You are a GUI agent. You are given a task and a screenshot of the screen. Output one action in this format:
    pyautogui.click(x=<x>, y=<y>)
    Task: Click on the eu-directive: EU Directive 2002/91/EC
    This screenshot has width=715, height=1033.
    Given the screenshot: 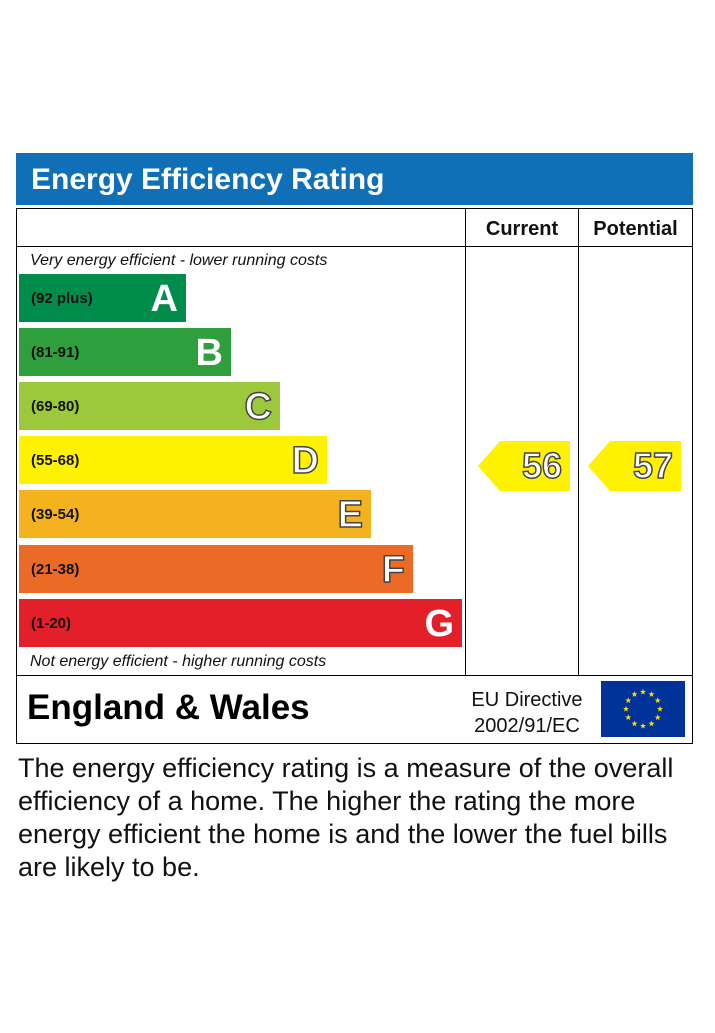 What is the action you would take?
    pyautogui.click(x=527, y=713)
    